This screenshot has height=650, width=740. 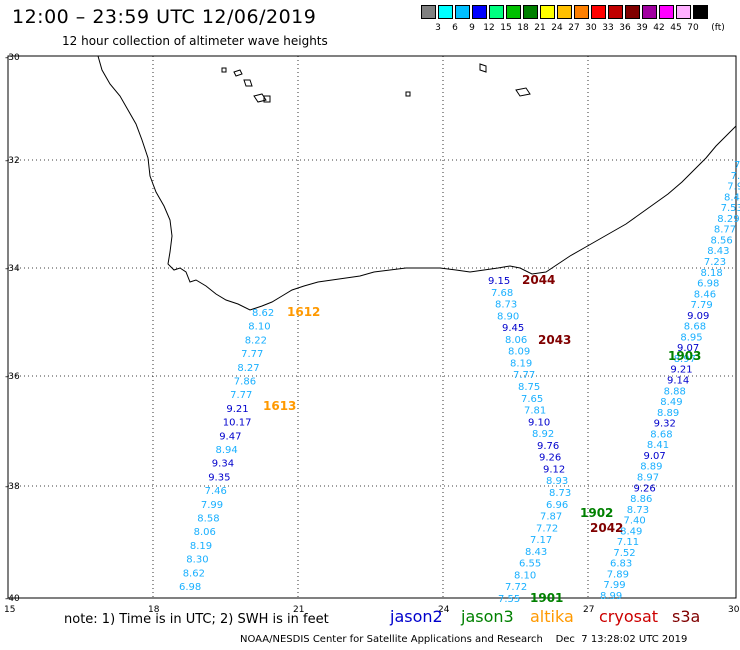 What do you see at coordinates (538, 280) in the screenshot?
I see `time-label-2044: 2044` at bounding box center [538, 280].